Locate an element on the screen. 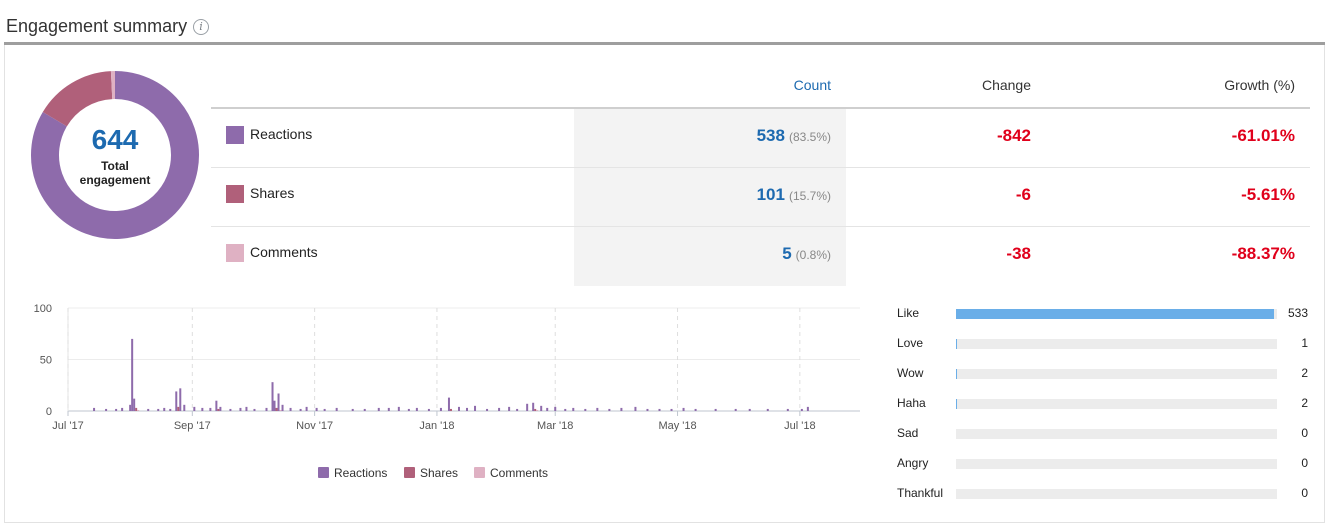 The height and width of the screenshot is (524, 1327). column-header-count: Count is located at coordinates (812, 85).